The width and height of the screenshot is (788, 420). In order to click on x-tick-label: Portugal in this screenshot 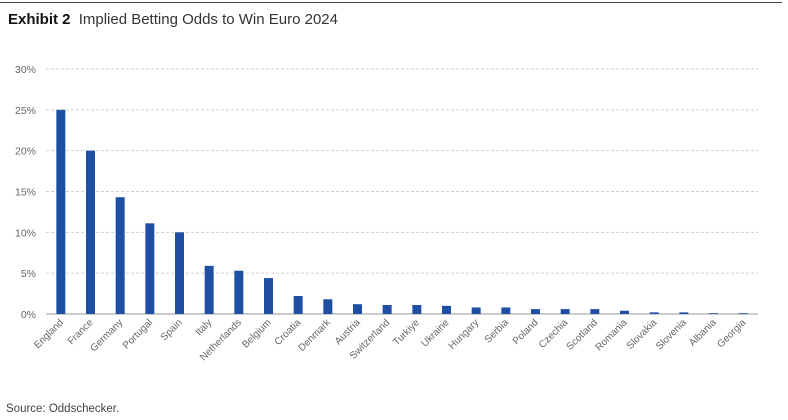, I will do `click(138, 334)`.